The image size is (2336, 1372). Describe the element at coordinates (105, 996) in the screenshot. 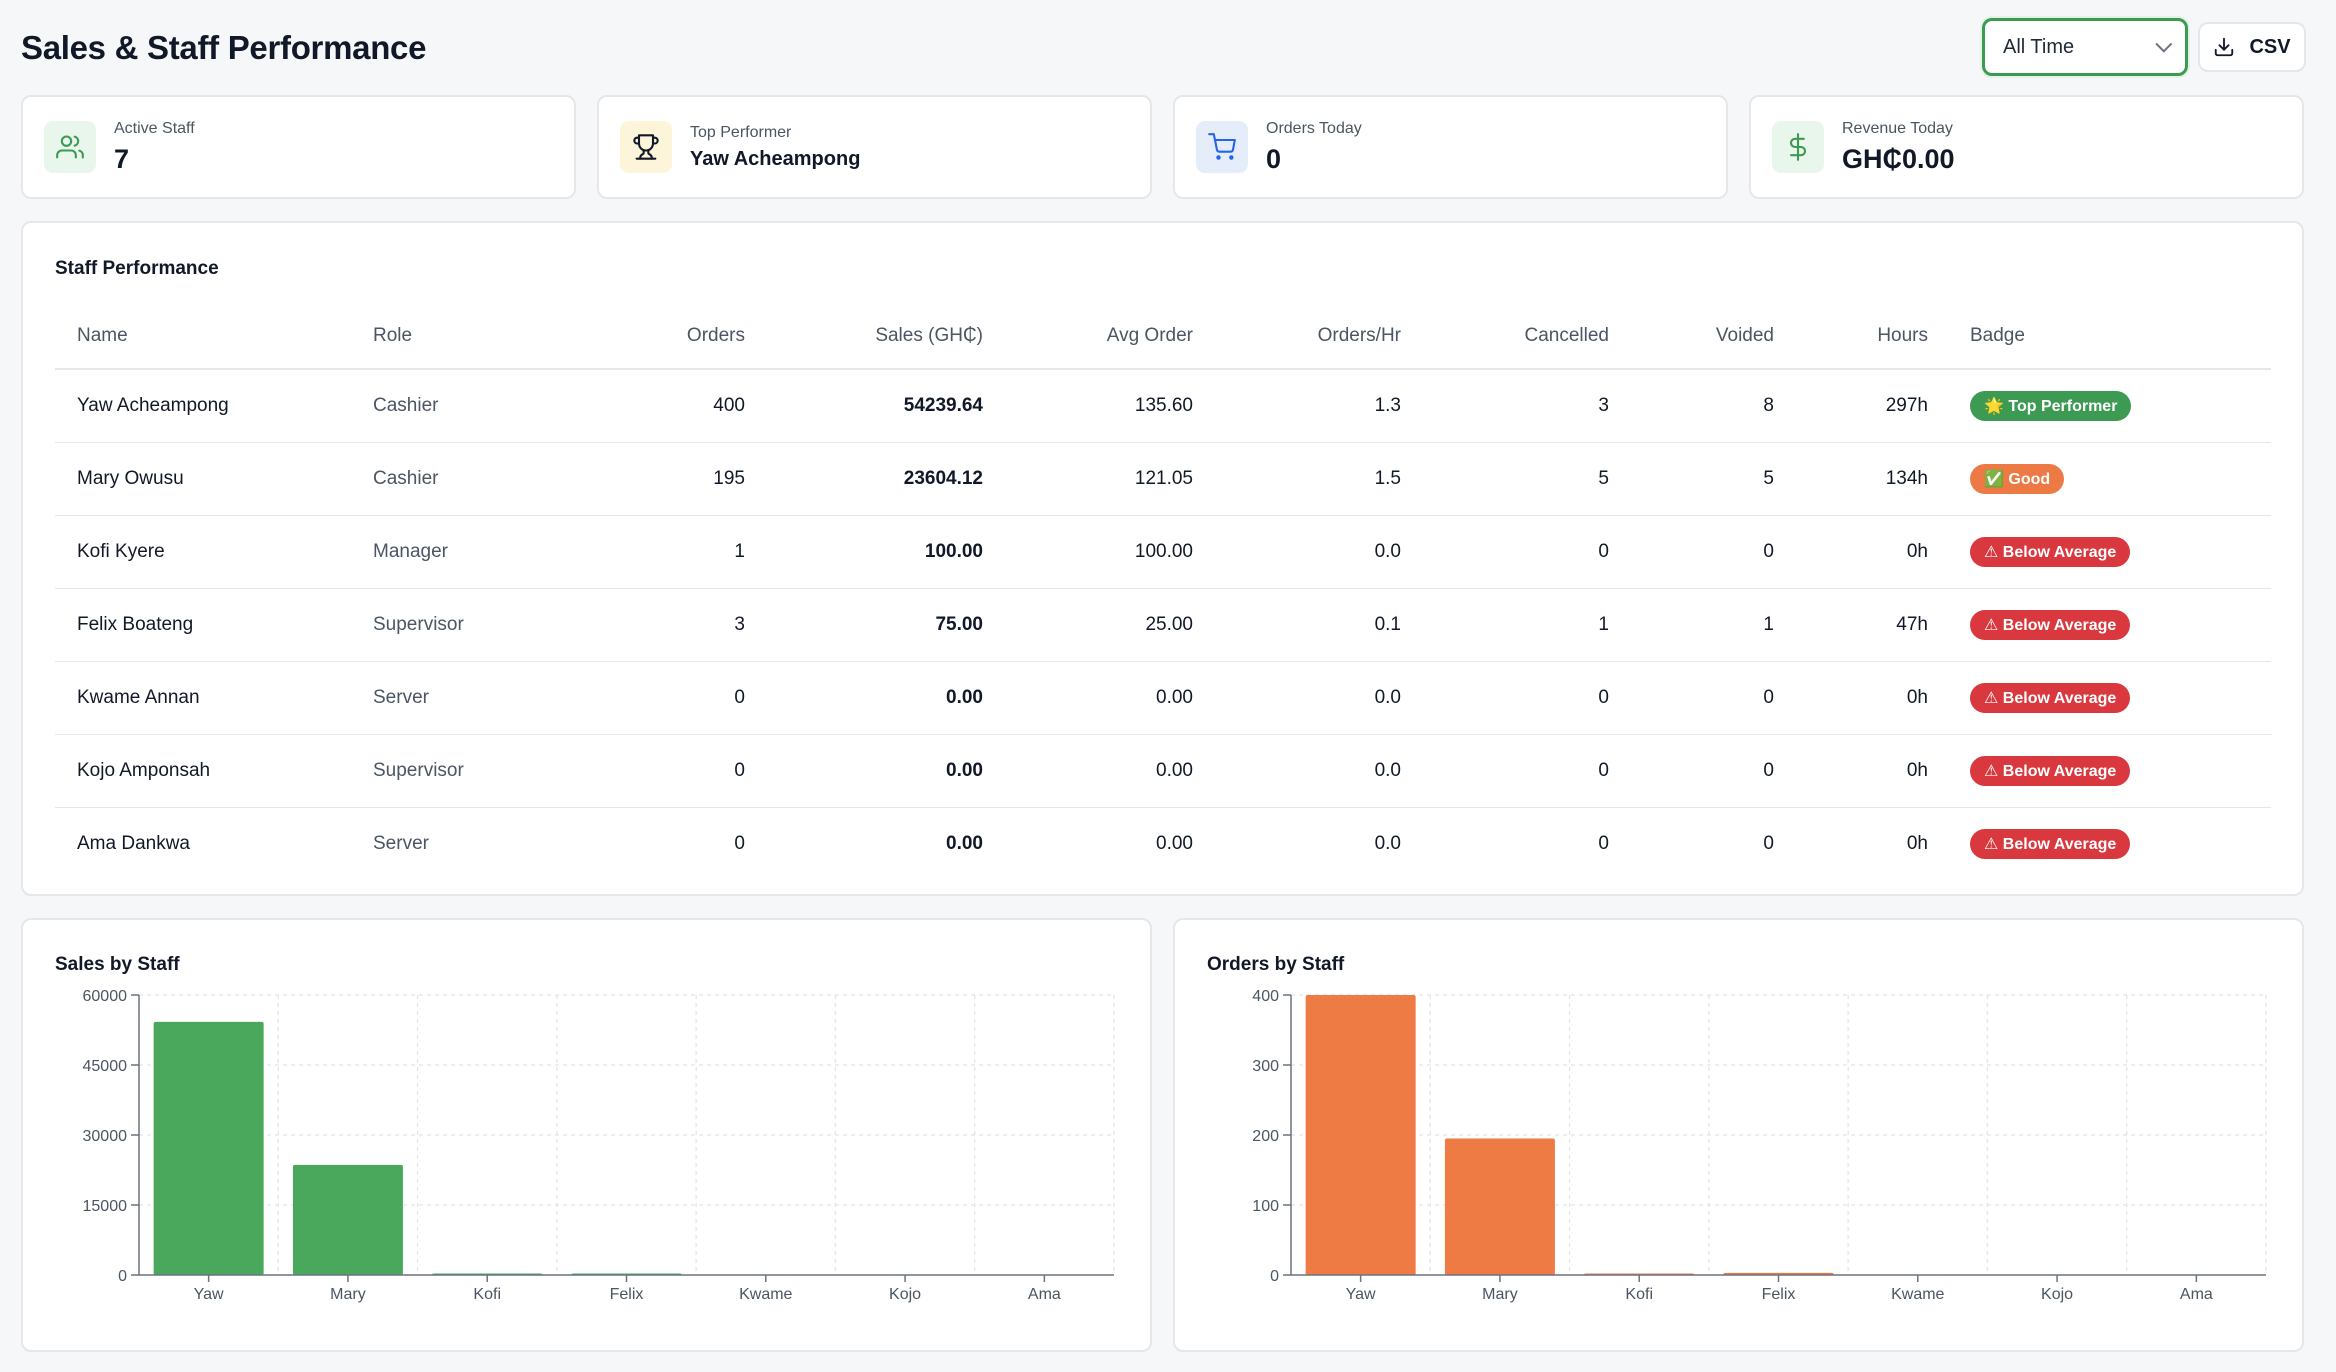

I see `y-tick-label: 60000` at that location.